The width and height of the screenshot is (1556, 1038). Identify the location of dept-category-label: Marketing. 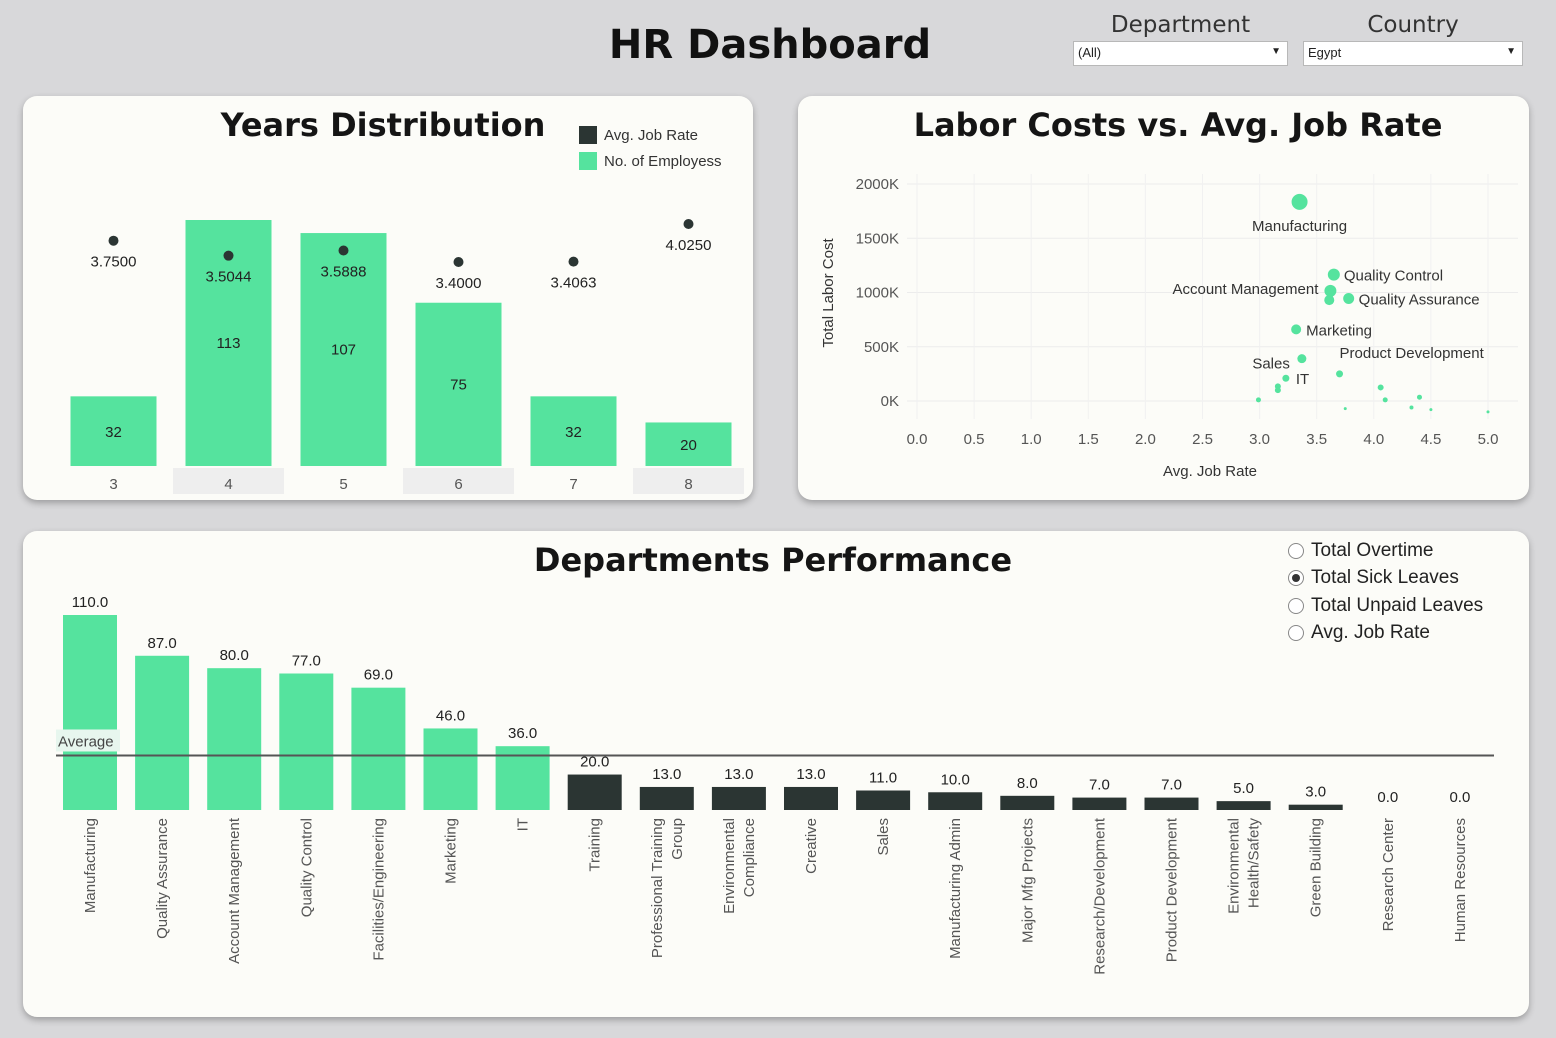
(451, 851).